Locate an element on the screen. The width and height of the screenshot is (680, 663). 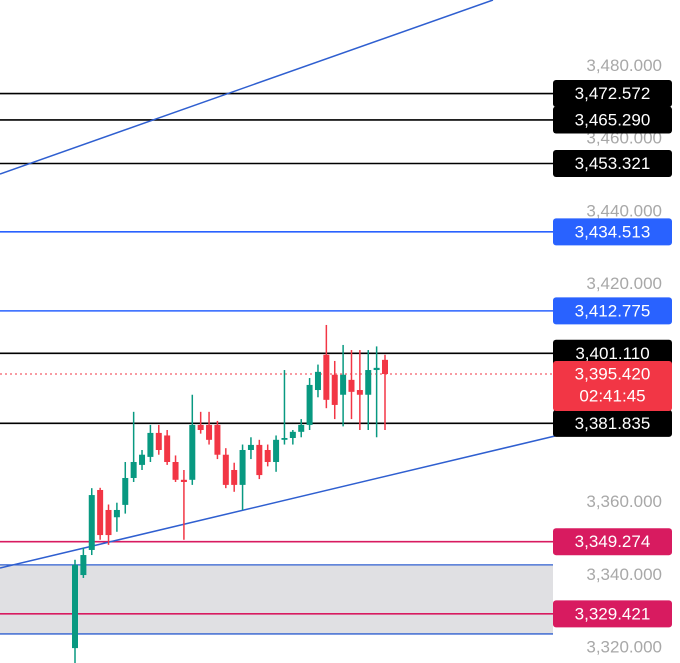
price-tag-label: 3,434.513 is located at coordinates (613, 231).